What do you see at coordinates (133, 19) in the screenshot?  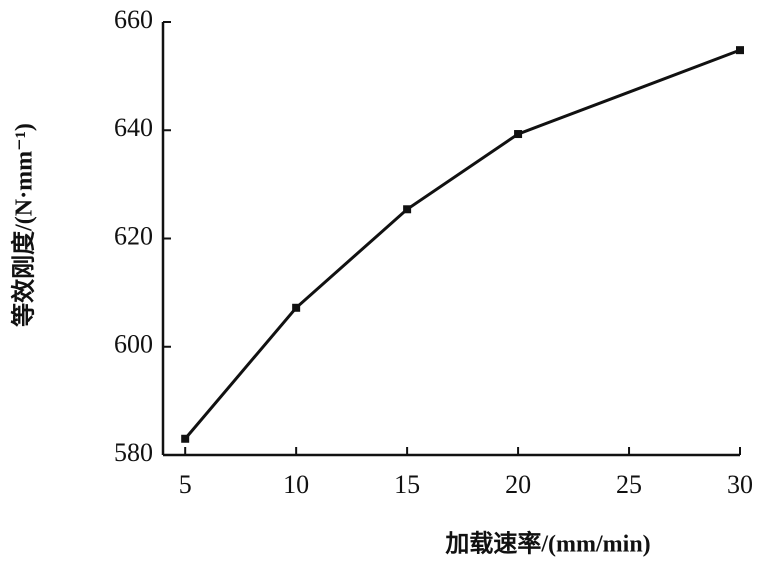 I see `y-tick-label: 660` at bounding box center [133, 19].